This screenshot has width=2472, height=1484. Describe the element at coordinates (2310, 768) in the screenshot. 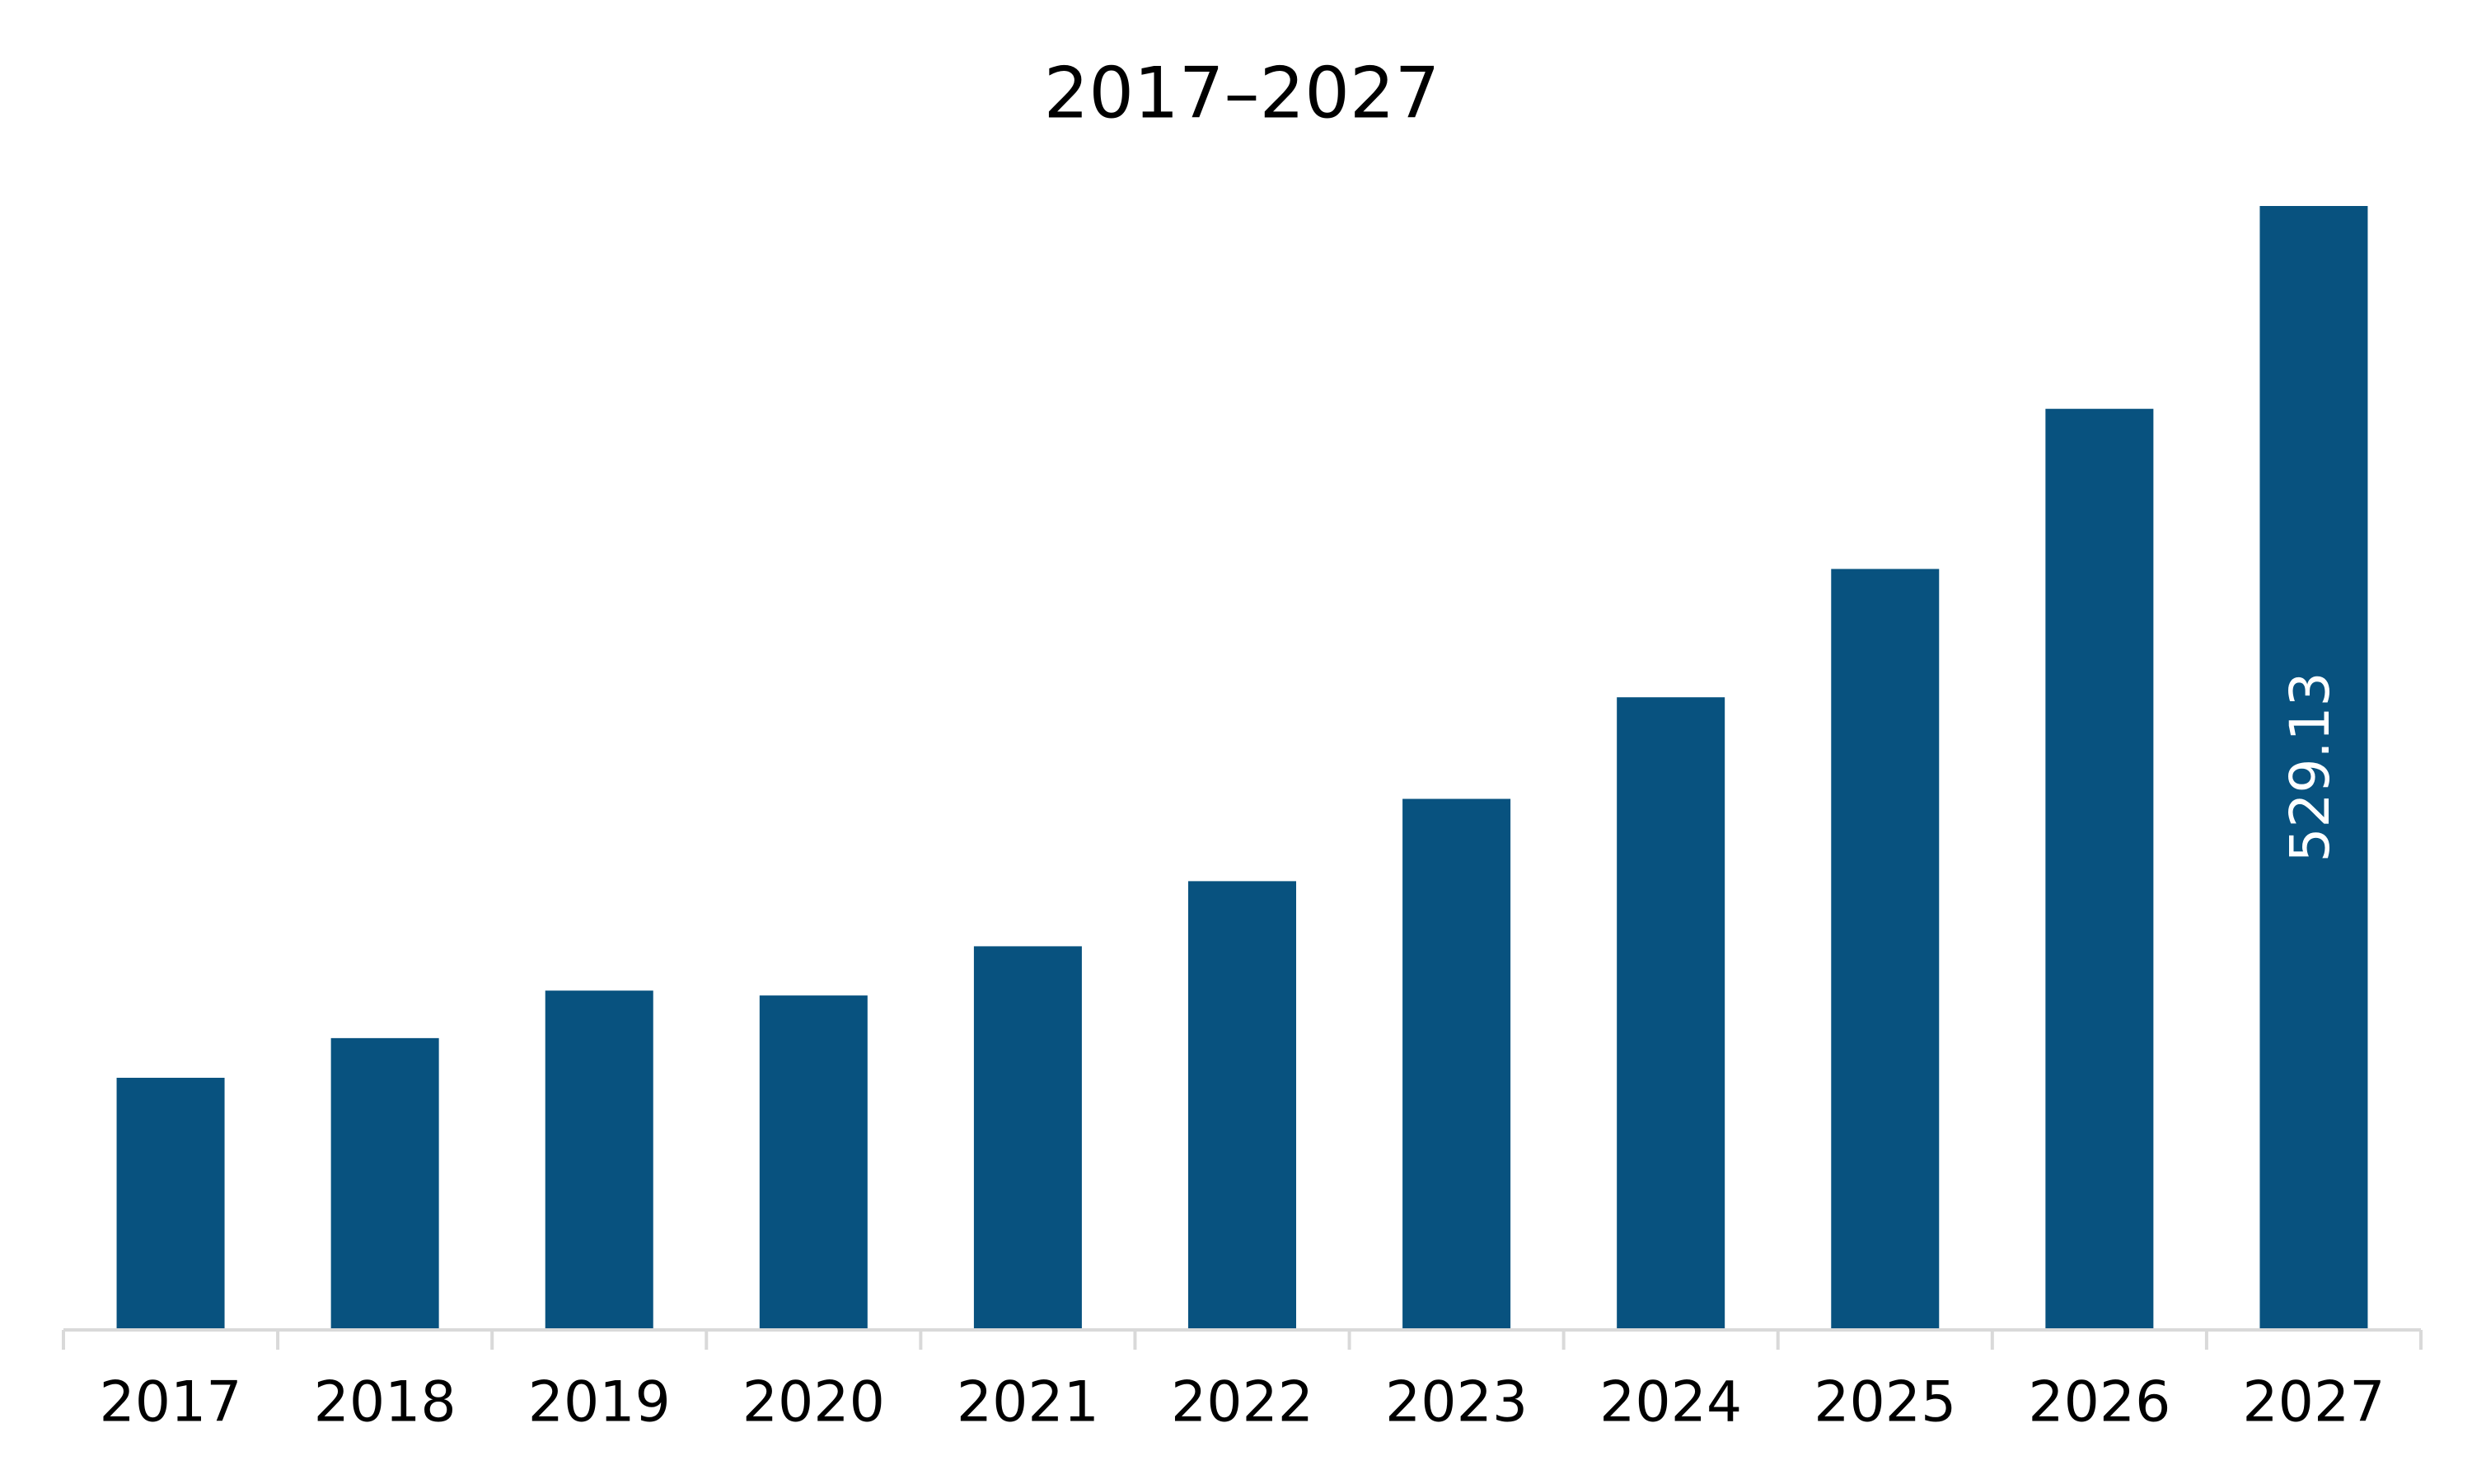

I see `data-label: 529.13` at that location.